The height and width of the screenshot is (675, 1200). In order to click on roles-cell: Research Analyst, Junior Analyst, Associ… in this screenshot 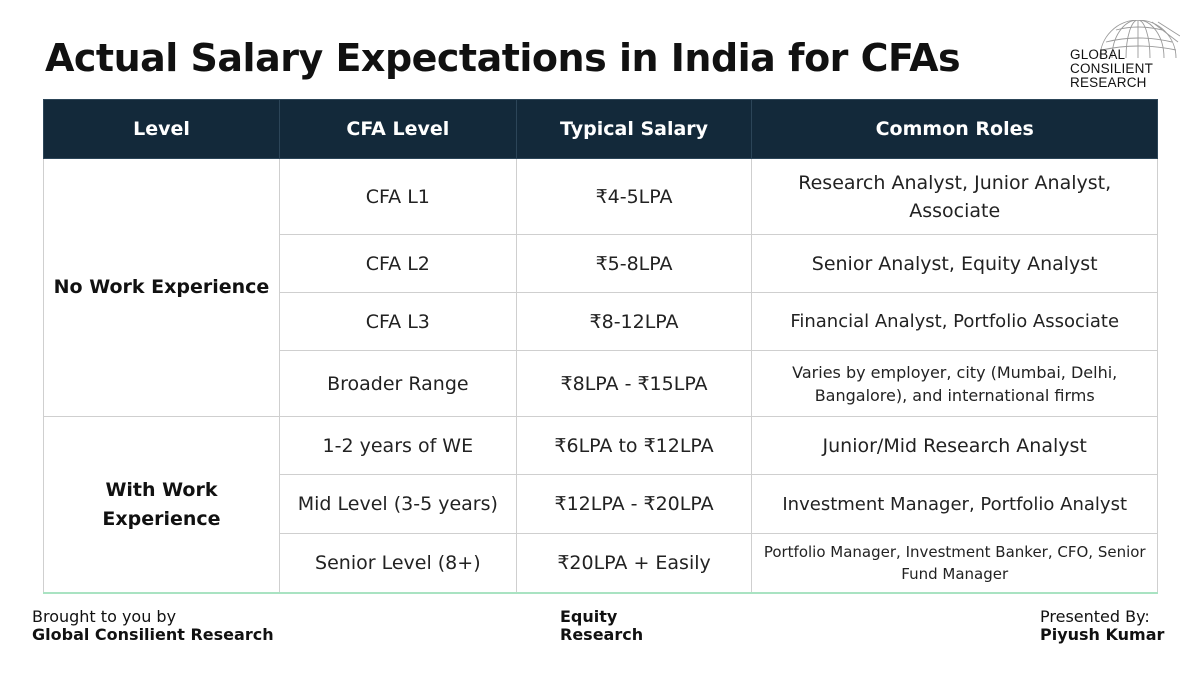, I will do `click(954, 196)`.